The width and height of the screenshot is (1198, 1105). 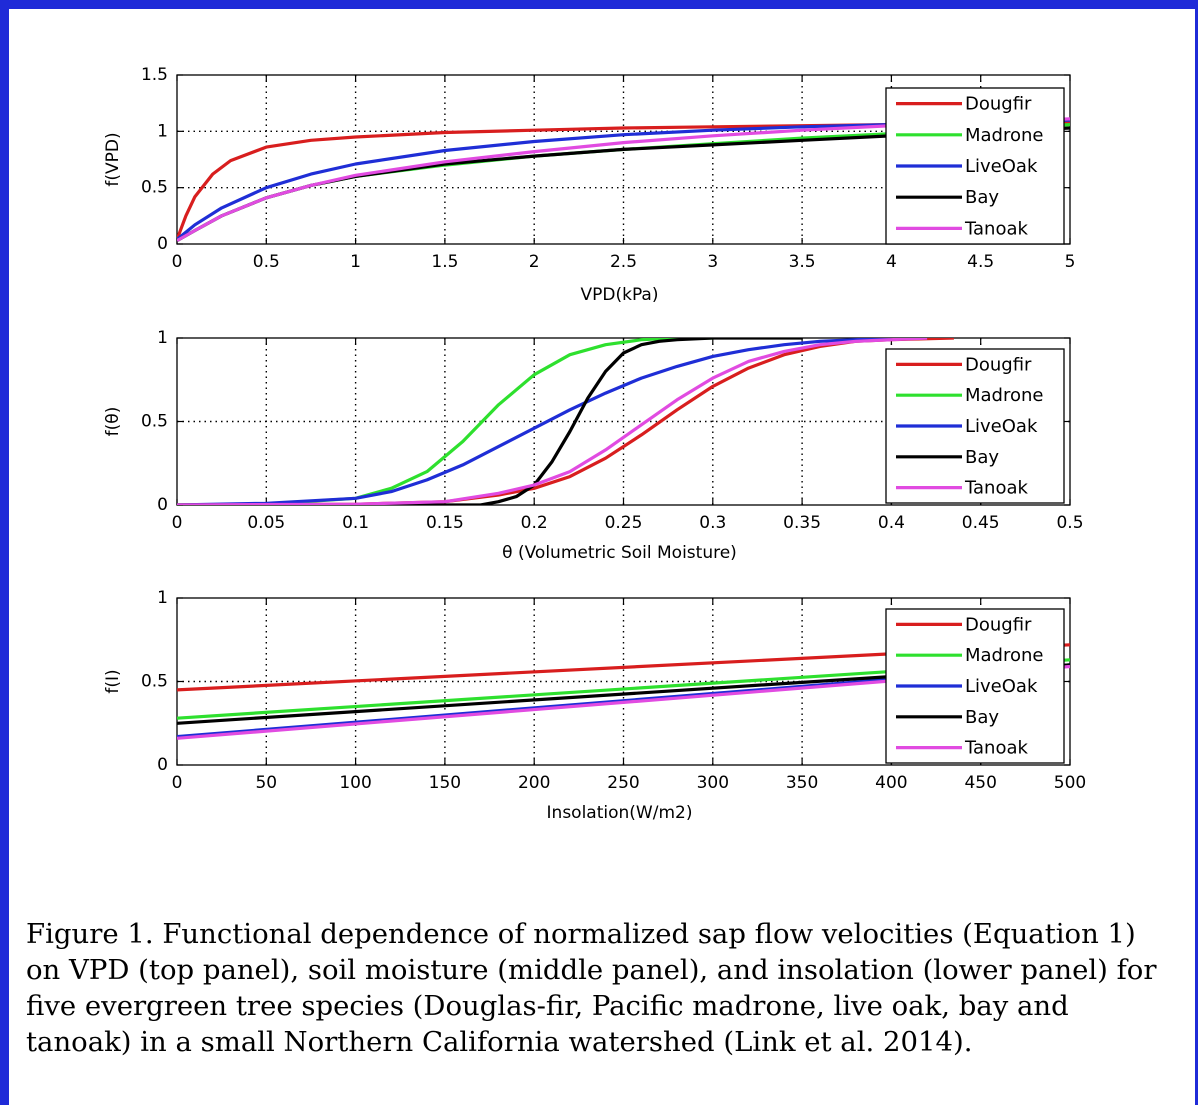 I want to click on y-axis-label: f(θ), so click(x=113, y=422).